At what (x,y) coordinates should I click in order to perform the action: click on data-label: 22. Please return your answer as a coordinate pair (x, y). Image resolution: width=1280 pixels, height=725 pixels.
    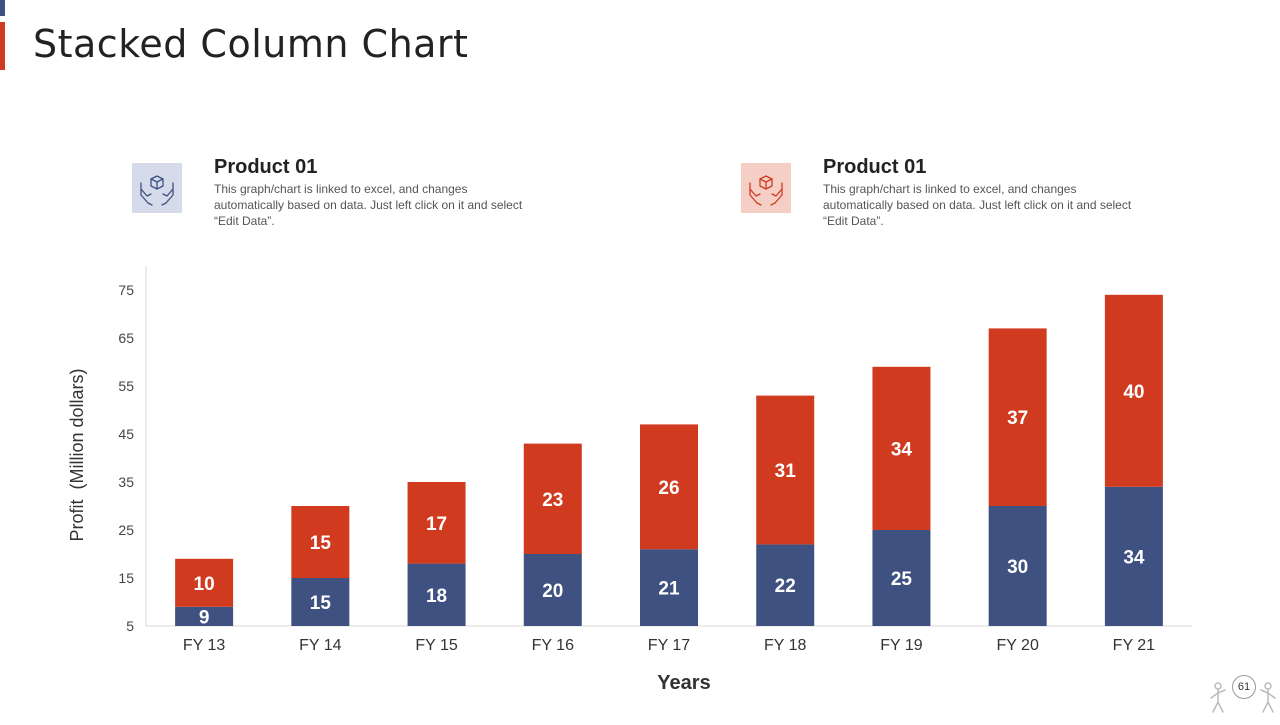
    Looking at the image, I should click on (785, 586).